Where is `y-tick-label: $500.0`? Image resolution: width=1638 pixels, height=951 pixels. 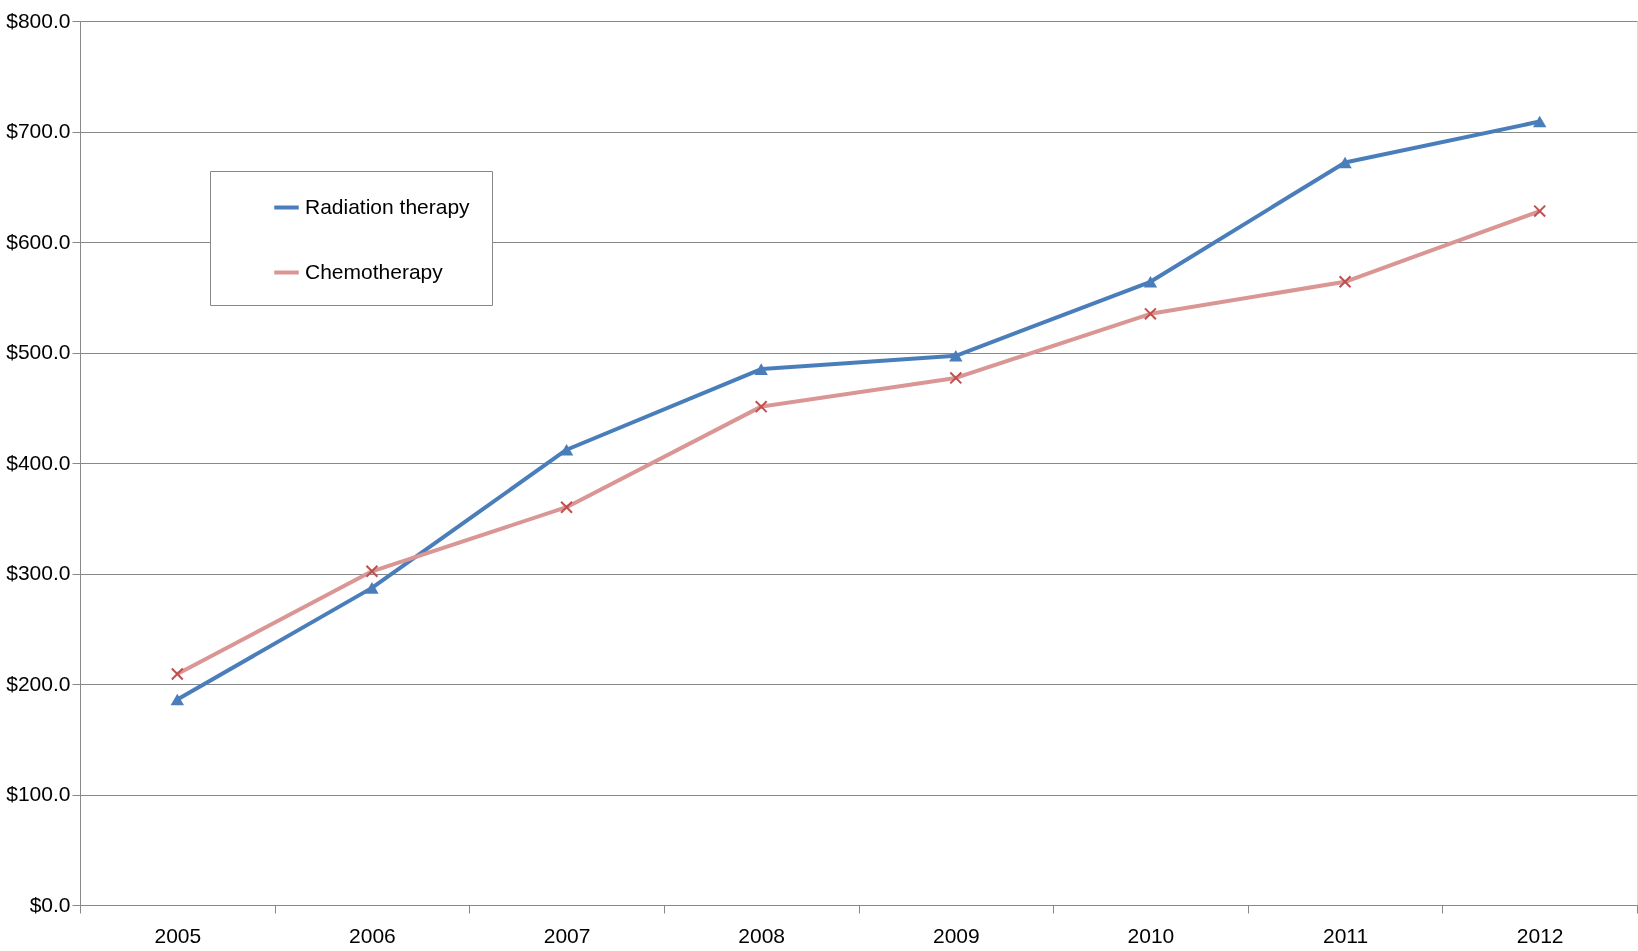
y-tick-label: $500.0 is located at coordinates (38, 351).